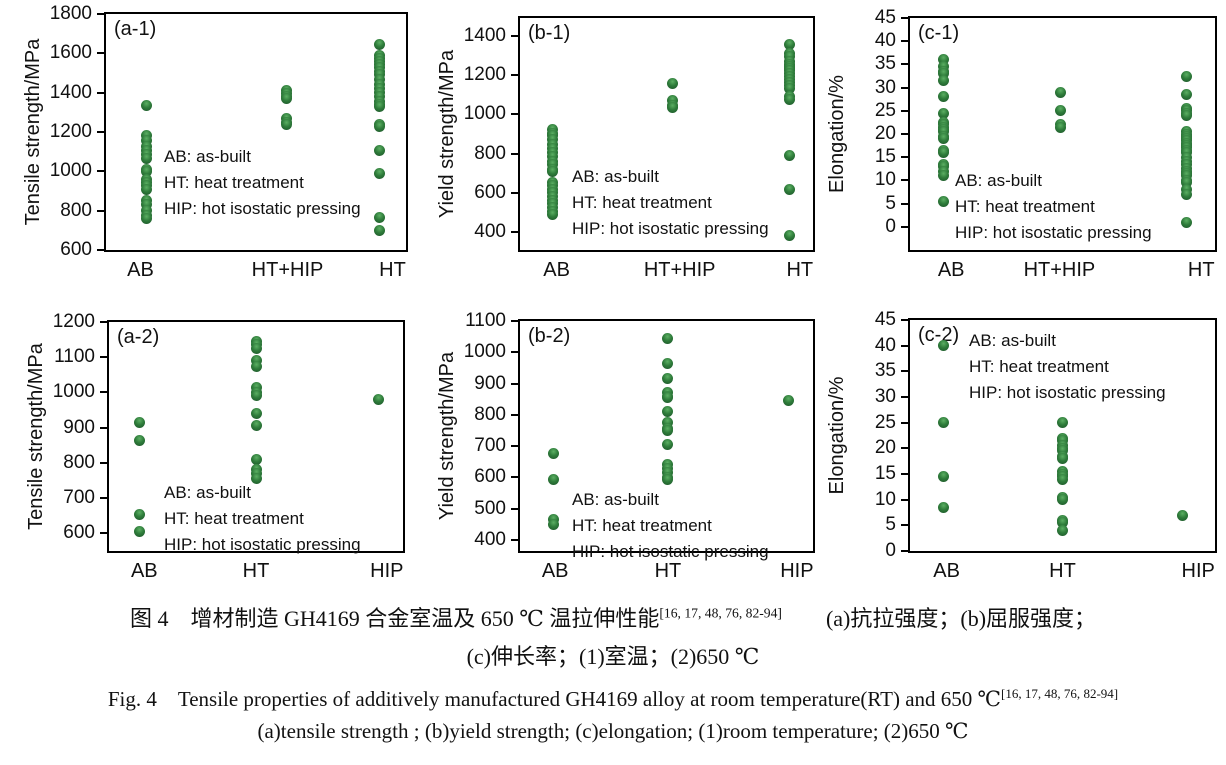  I want to click on y-tick-label: 25, so click(885, 422).